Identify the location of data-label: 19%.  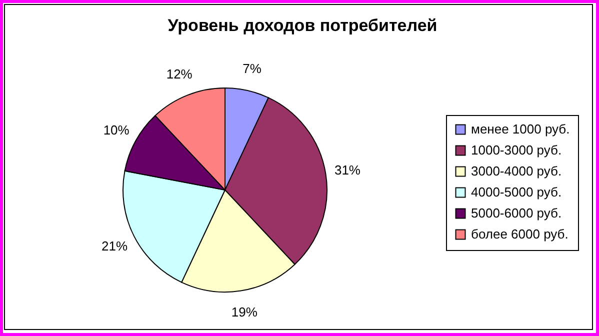
(244, 312).